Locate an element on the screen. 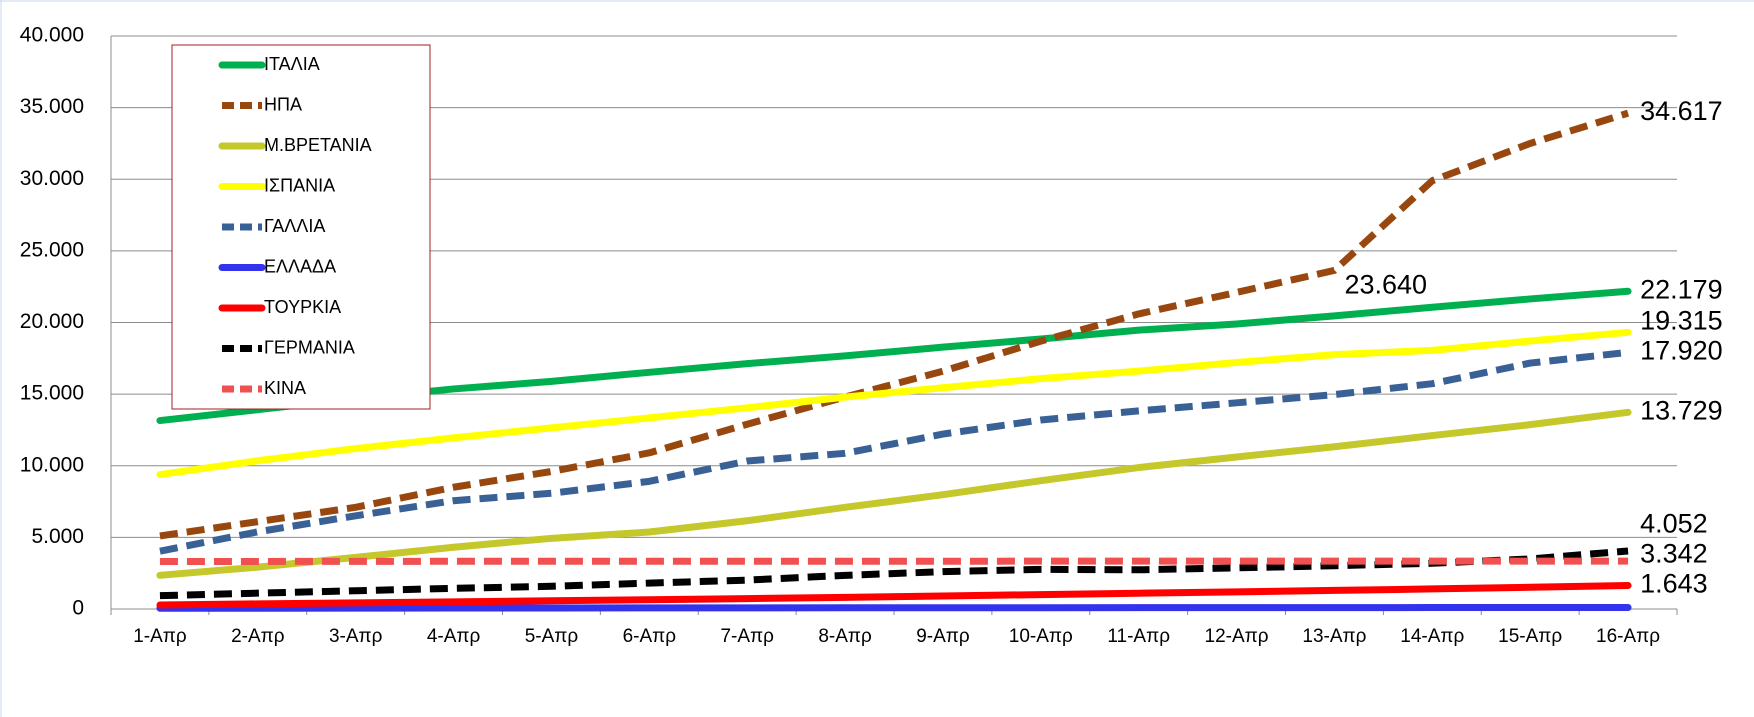  legend-label: Μ.ΒΡΕΤΑΝΙΑ is located at coordinates (318, 145).